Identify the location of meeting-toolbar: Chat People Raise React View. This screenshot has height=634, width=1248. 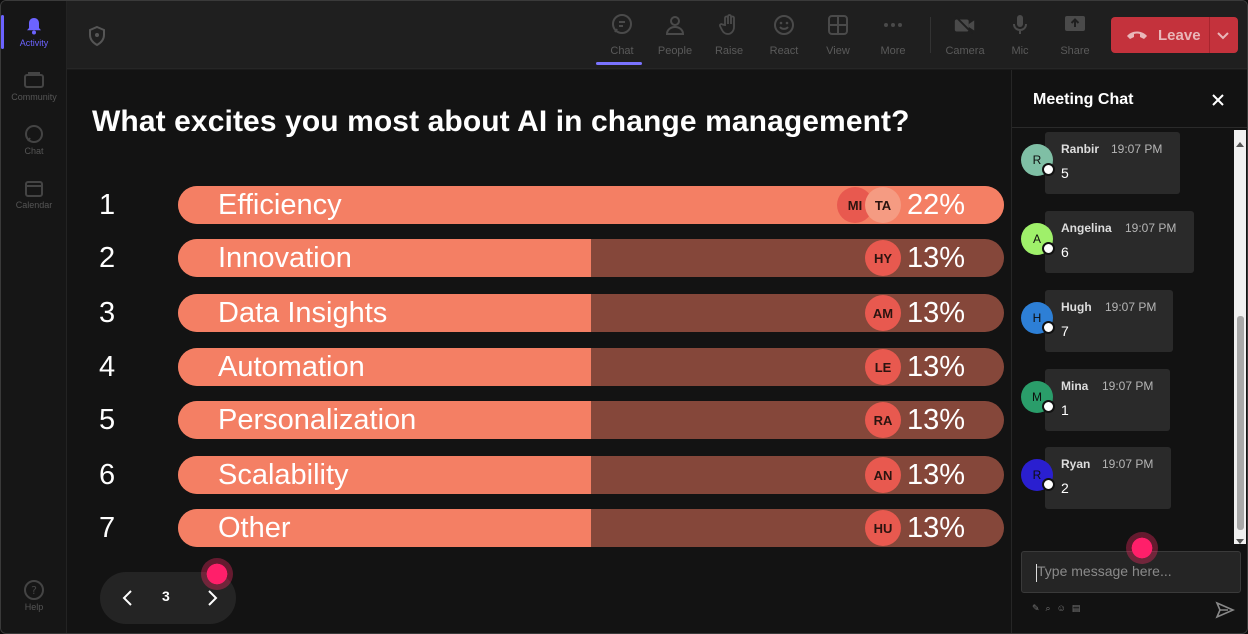
(657, 35).